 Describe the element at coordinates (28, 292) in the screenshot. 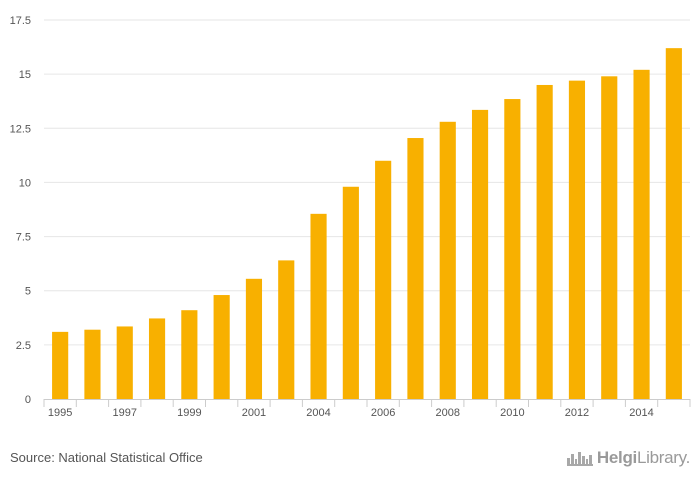

I see `y-tick-label: 5` at that location.